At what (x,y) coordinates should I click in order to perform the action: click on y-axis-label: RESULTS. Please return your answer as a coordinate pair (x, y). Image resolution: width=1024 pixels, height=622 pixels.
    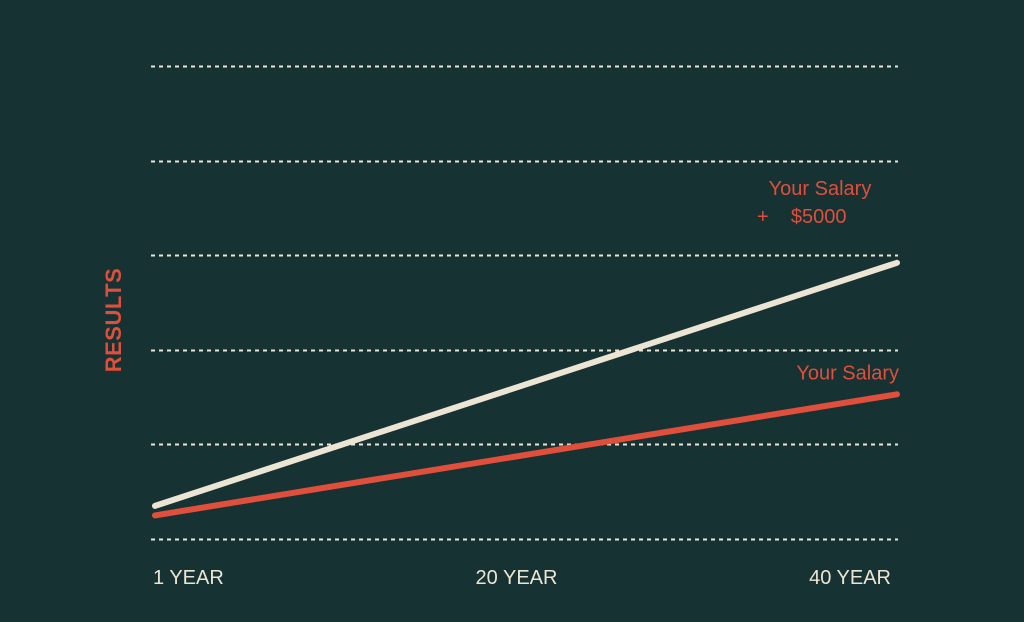
    Looking at the image, I should click on (113, 320).